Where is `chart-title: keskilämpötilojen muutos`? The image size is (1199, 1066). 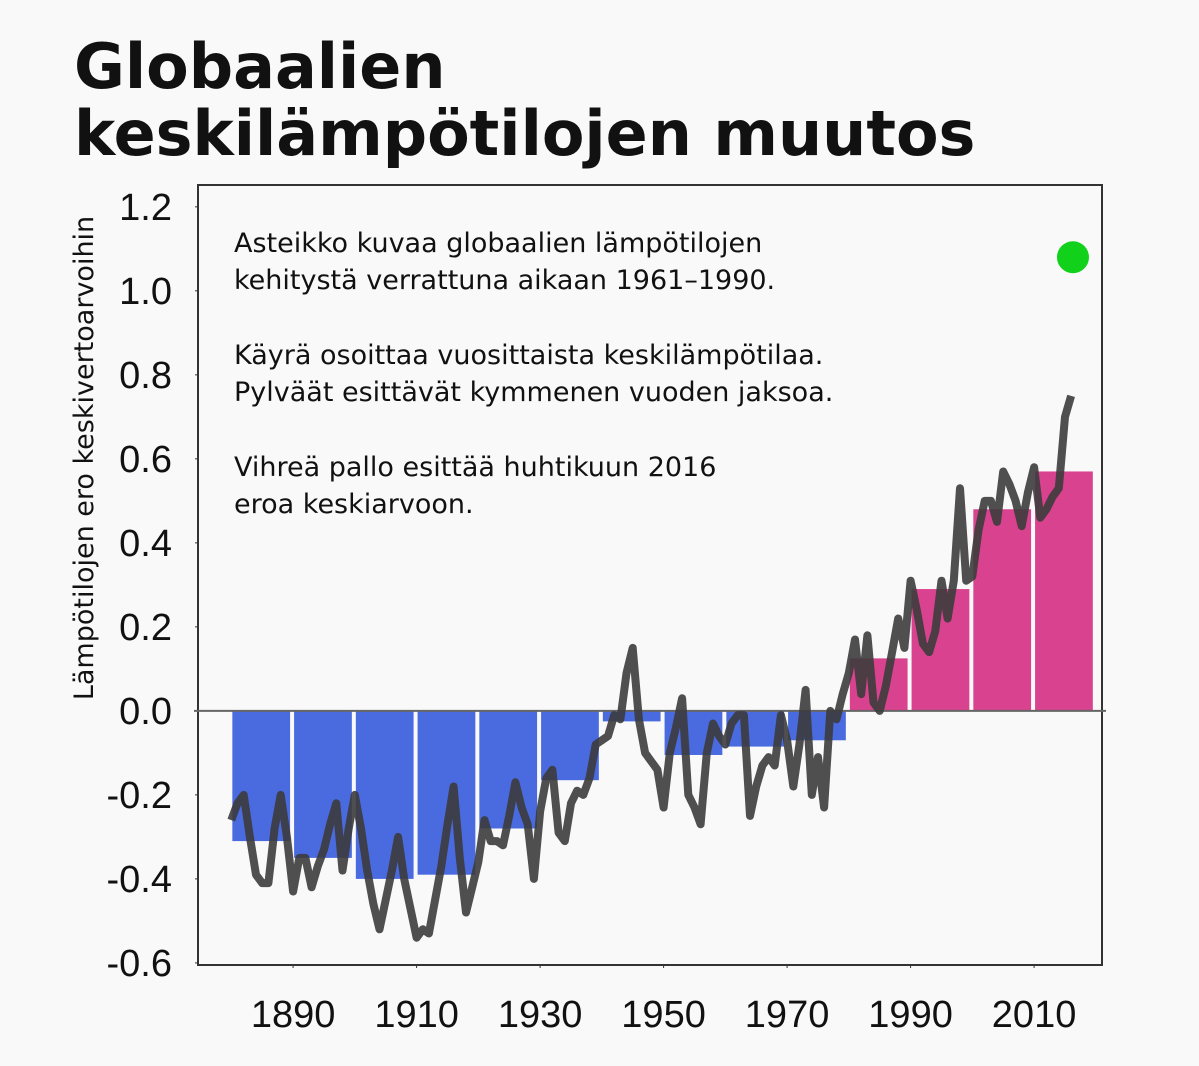
chart-title: keskilämpötilojen muutos is located at coordinates (524, 133).